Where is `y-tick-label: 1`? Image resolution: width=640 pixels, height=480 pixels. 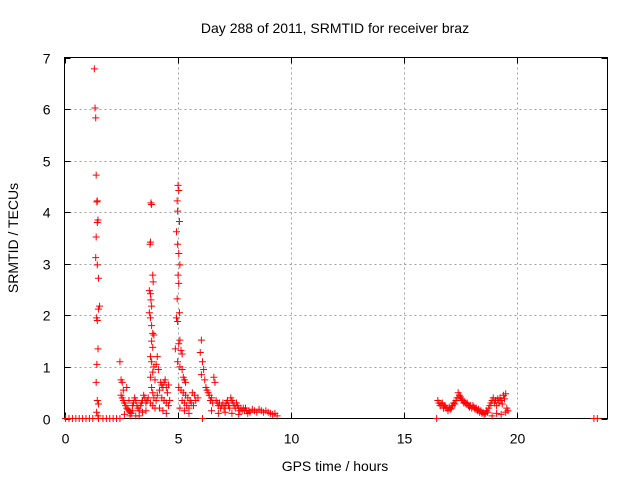
y-tick-label: 1 is located at coordinates (47, 368).